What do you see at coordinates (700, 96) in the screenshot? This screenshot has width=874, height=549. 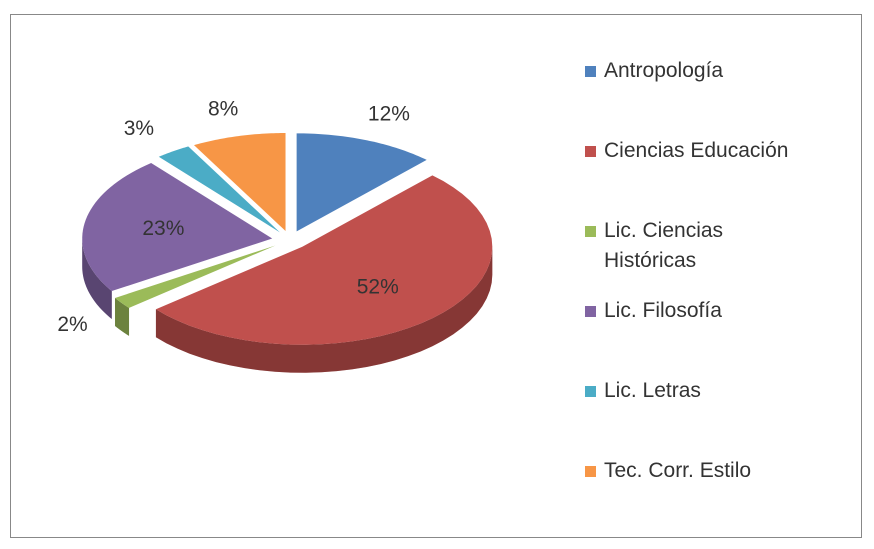 I see `legend-item: Antropología` at bounding box center [700, 96].